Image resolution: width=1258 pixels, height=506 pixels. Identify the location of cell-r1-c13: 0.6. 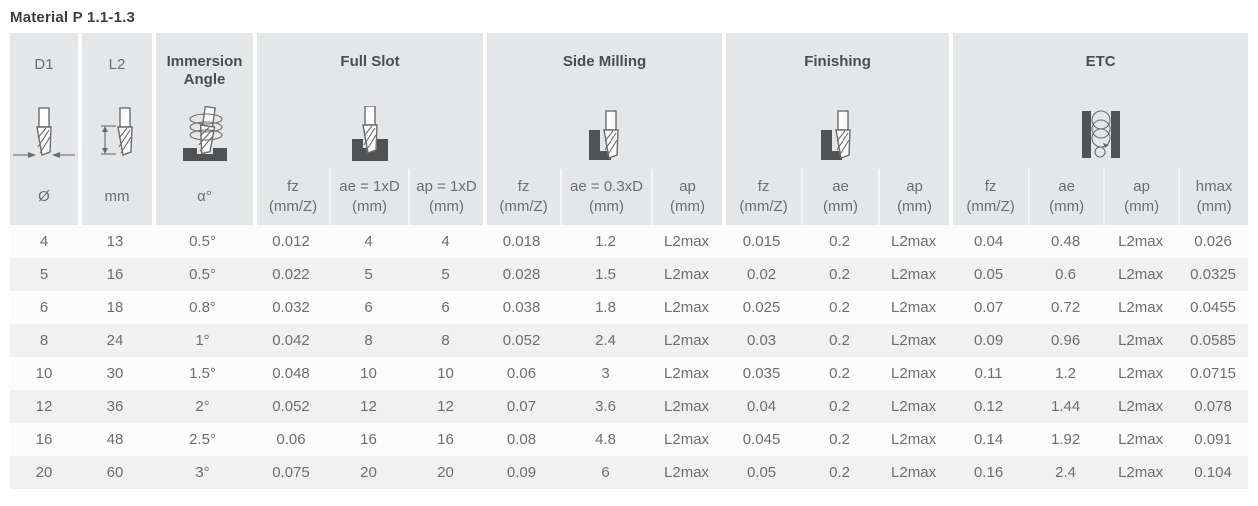
(1066, 274).